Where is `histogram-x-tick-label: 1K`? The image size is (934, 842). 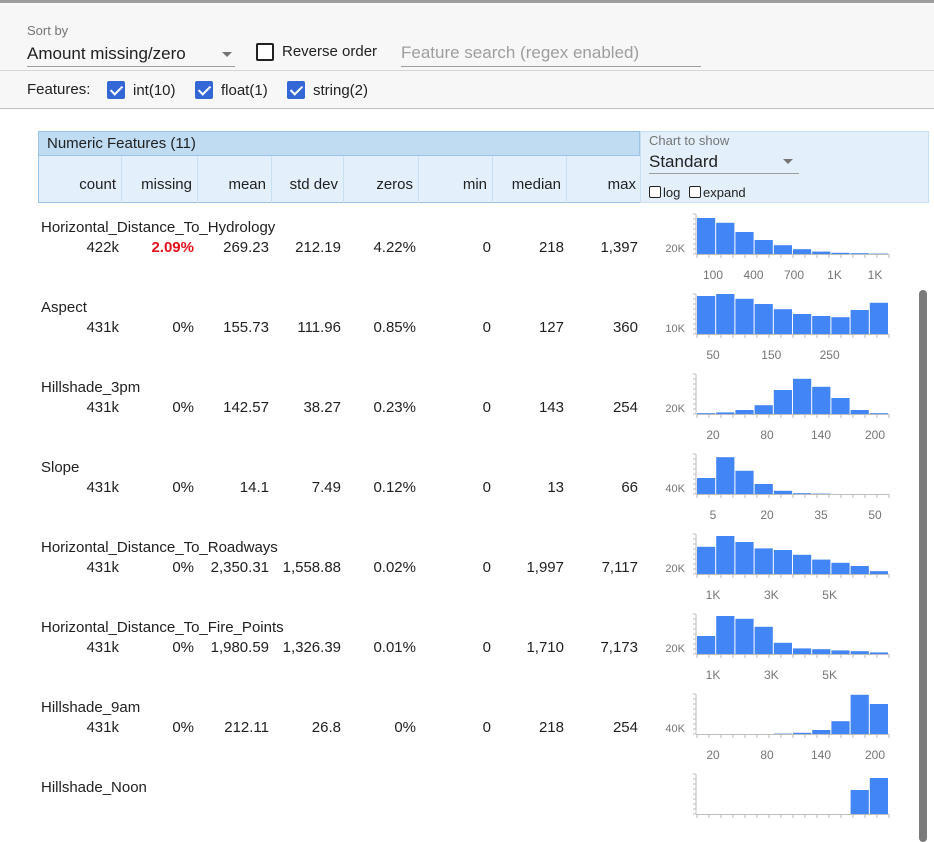 histogram-x-tick-label: 1K is located at coordinates (875, 275).